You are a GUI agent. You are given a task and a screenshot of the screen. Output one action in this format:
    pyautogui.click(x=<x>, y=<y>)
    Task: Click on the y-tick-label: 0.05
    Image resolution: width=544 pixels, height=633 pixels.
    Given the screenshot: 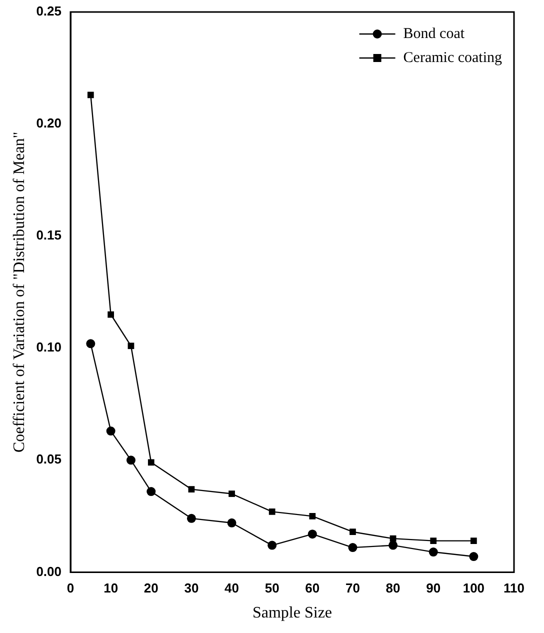 What is the action you would take?
    pyautogui.click(x=49, y=459)
    